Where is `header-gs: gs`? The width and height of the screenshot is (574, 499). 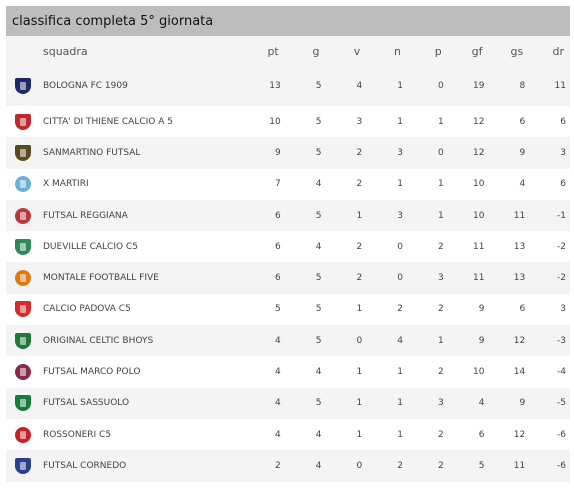 header-gs: gs is located at coordinates (517, 51).